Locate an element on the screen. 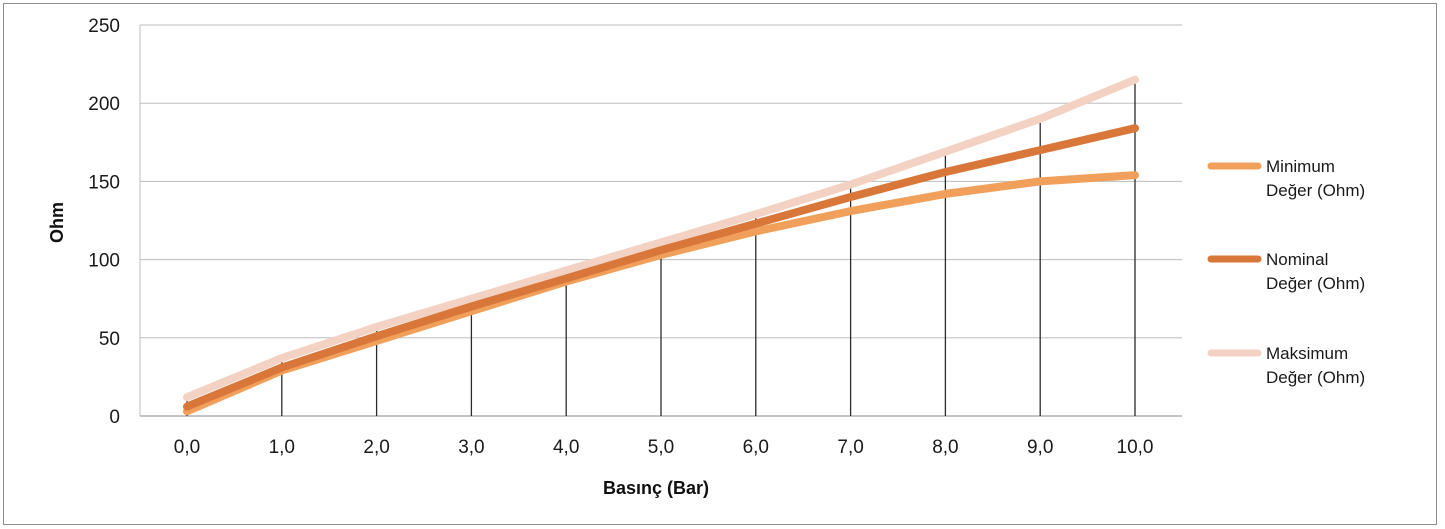 Image resolution: width=1445 pixels, height=529 pixels. x-tick-label: 1,0 is located at coordinates (282, 447).